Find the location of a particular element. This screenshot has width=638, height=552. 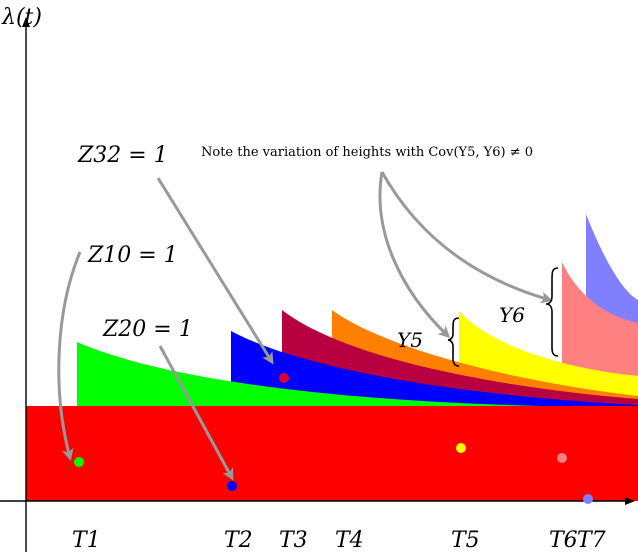

event-dot-t6 is located at coordinates (562, 458).